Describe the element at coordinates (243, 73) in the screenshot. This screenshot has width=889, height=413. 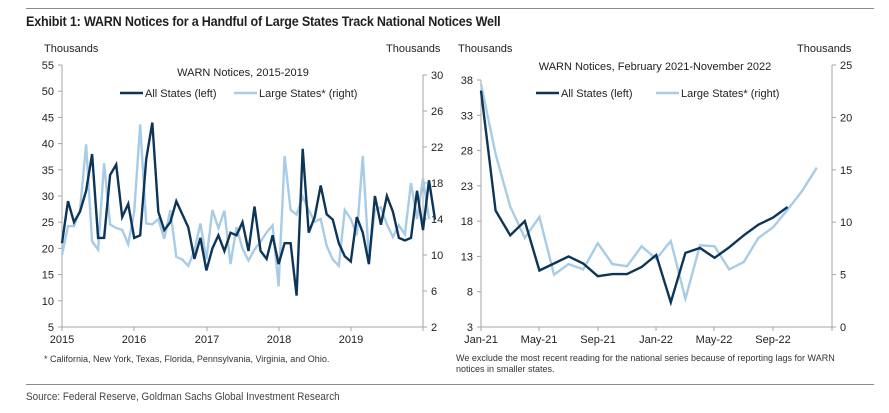
I see `chart-title: WARN Notices, 2015-2019` at that location.